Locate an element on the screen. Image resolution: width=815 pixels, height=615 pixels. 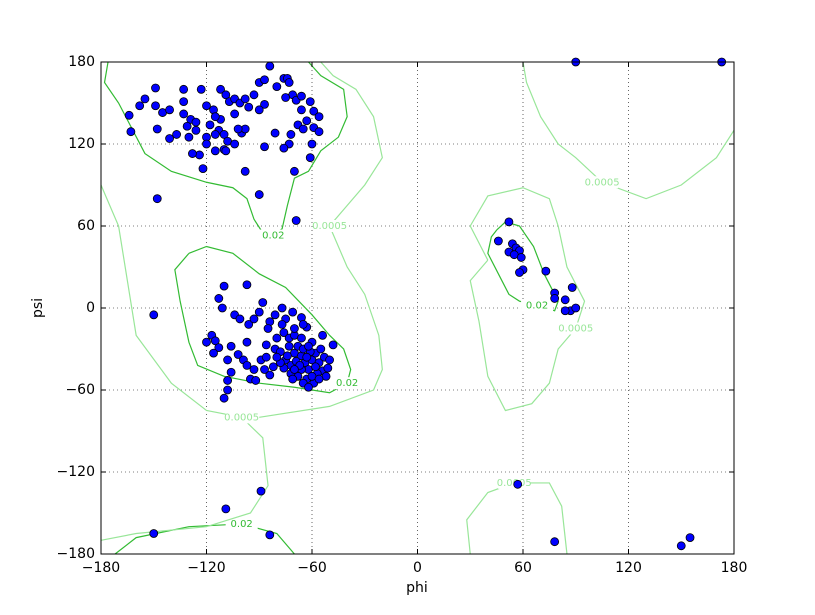
x-tick-label: 120 is located at coordinates (628, 568).